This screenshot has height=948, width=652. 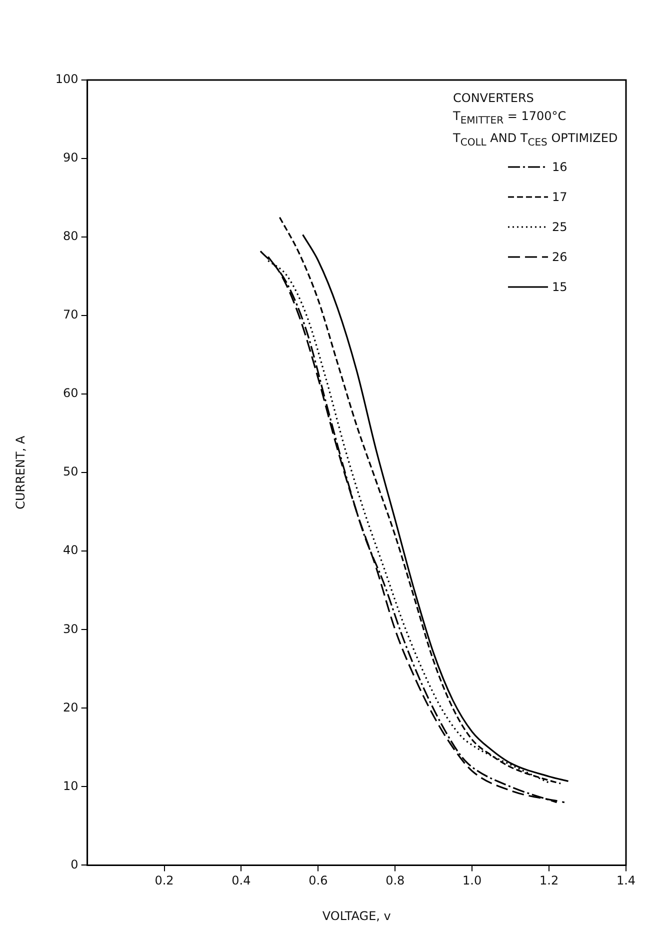 I want to click on y-tick-label: 20, so click(x=70, y=707).